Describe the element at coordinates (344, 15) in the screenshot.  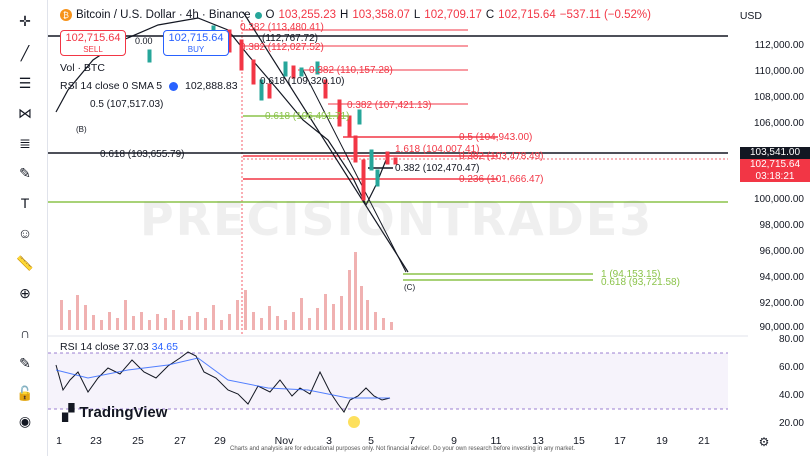
I see `high-label: H` at that location.